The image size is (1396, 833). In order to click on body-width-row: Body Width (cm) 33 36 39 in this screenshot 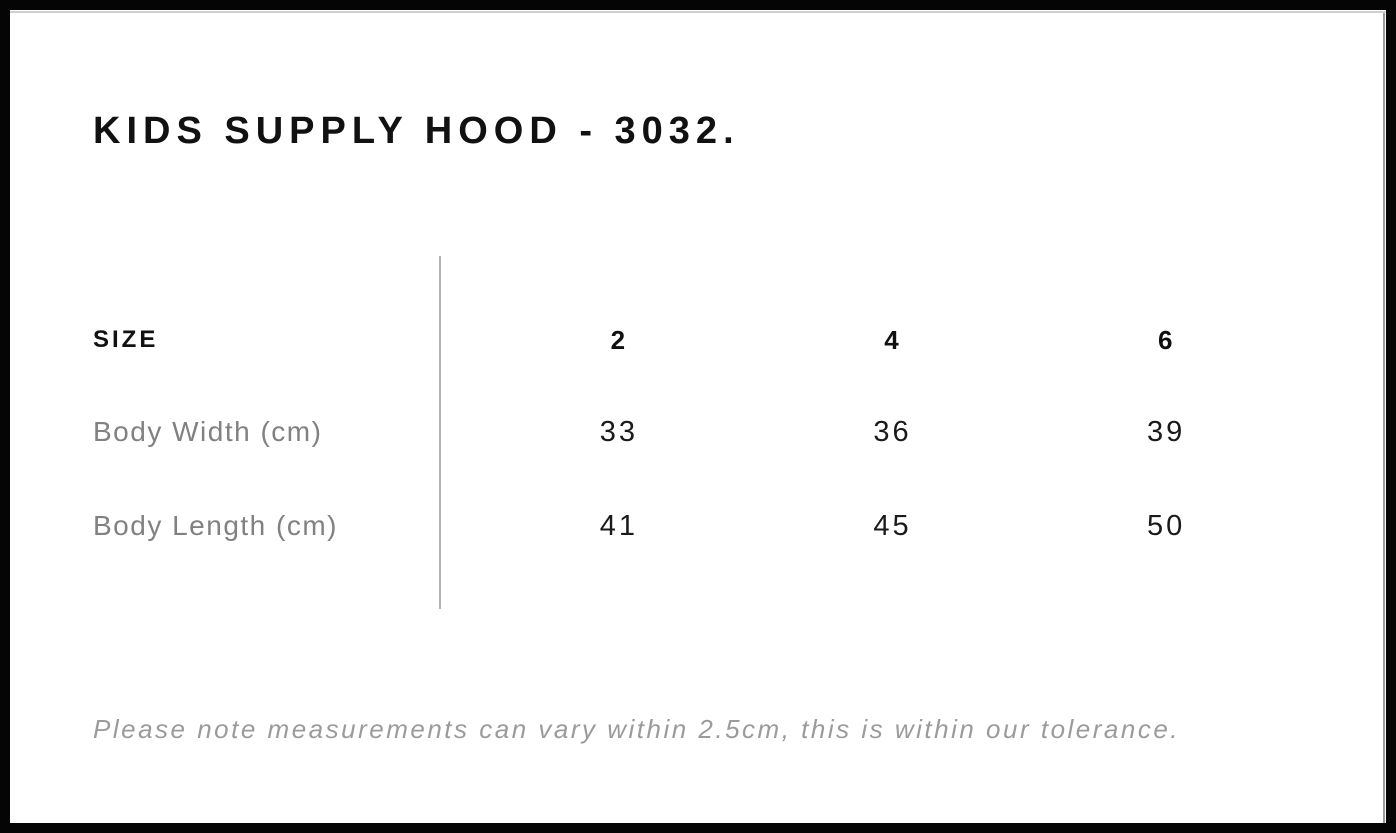, I will do `click(698, 432)`.